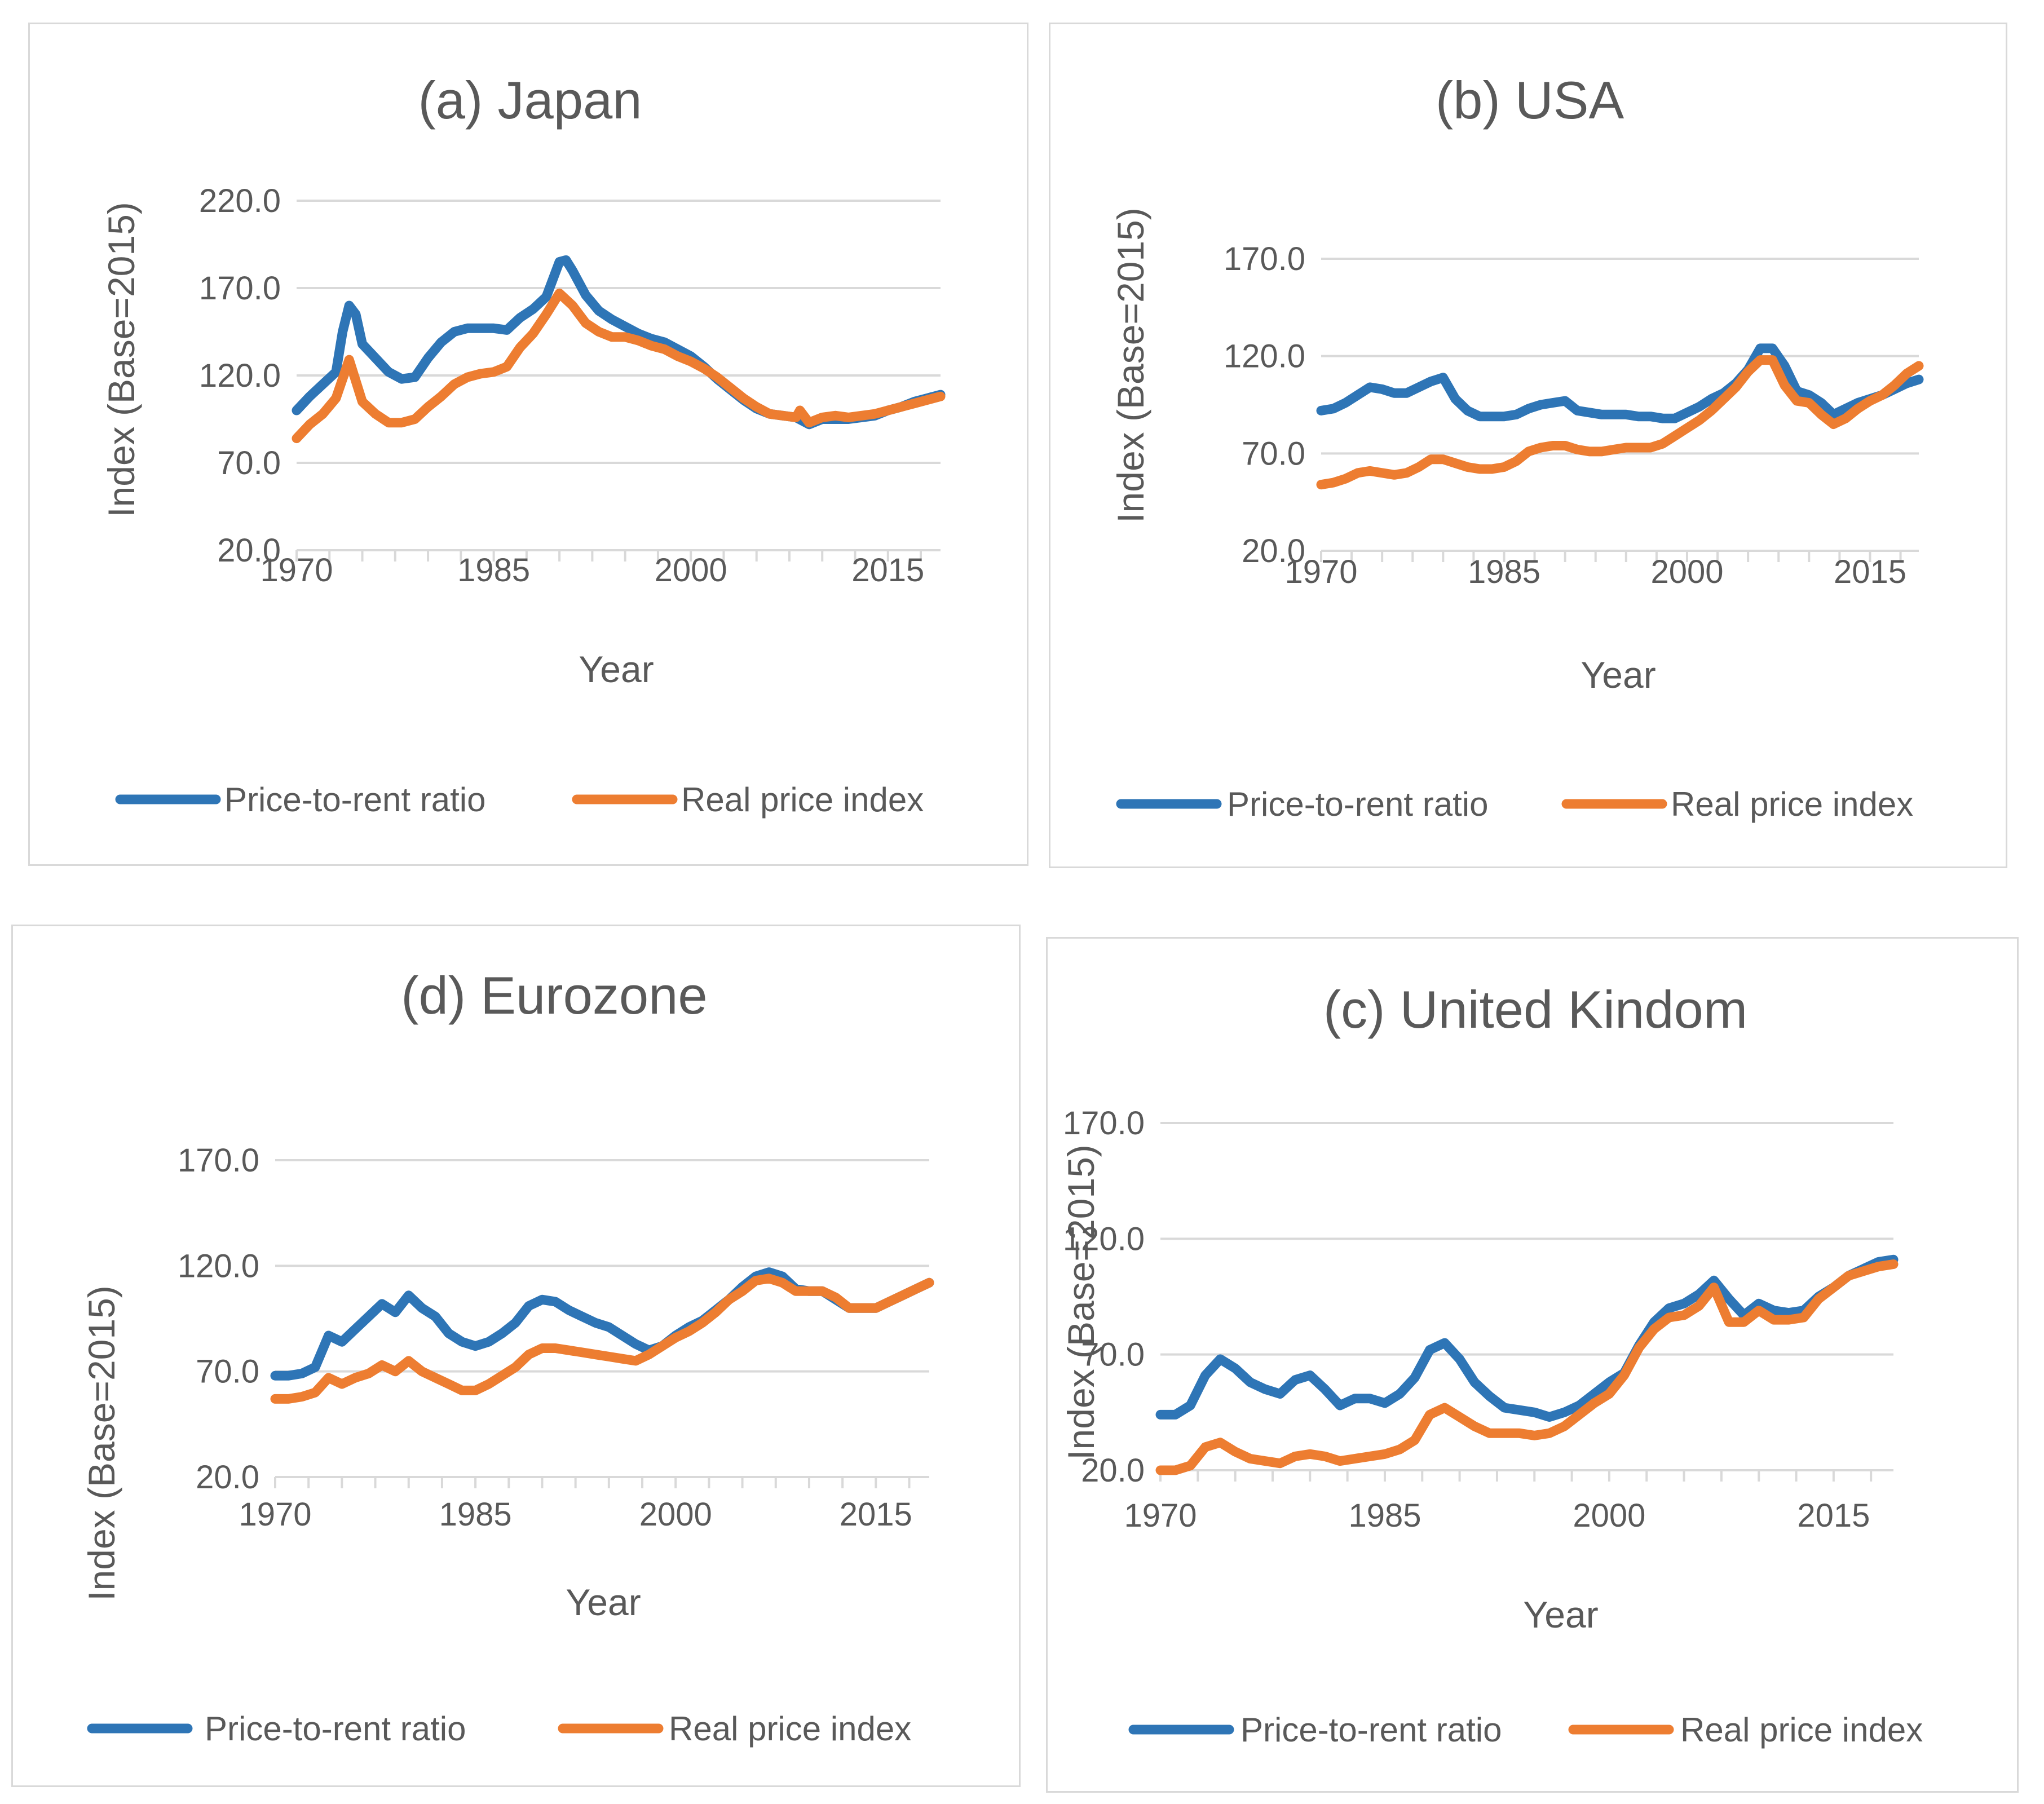 The image size is (2044, 1804). I want to click on chart-title: (b) USA, so click(1530, 100).